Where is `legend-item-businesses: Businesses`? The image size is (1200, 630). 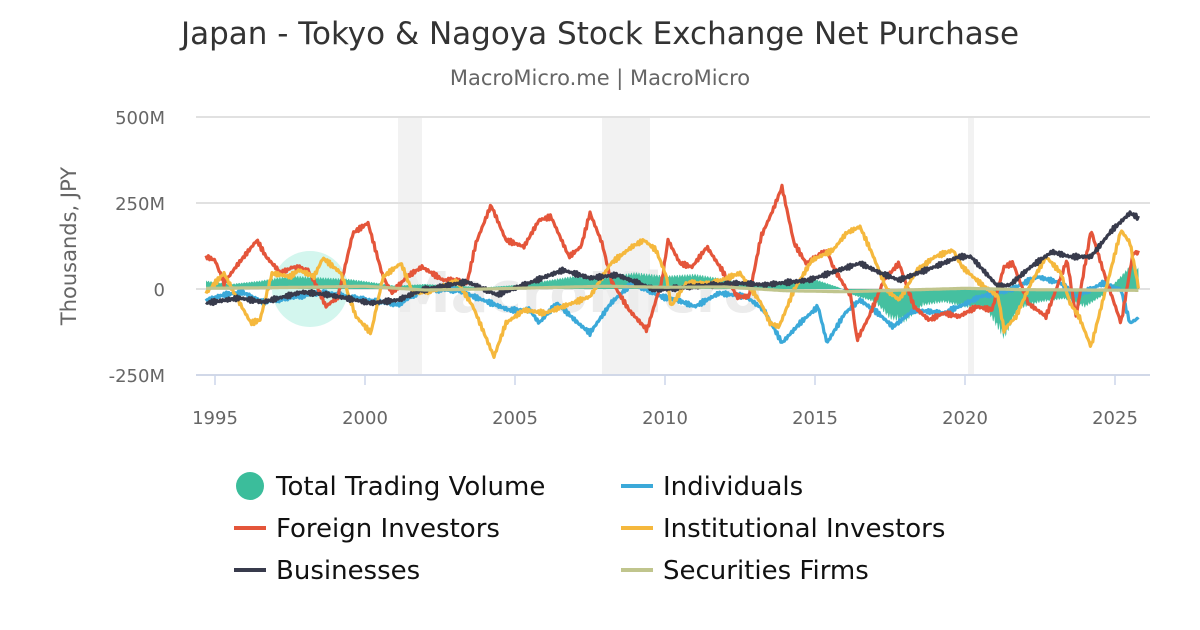
legend-item-businesses: Businesses is located at coordinates (327, 571).